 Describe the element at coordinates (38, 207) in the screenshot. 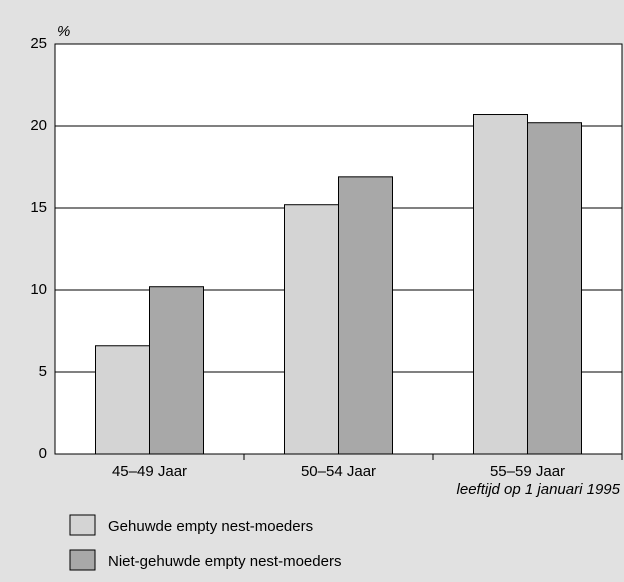

I see `y-tick-label: 15` at that location.